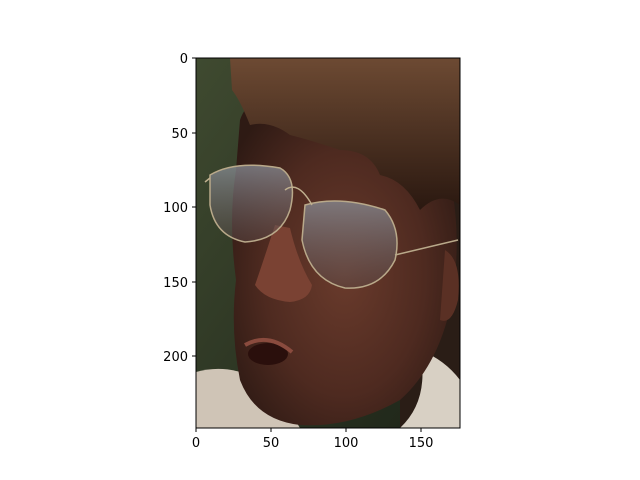 The height and width of the screenshot is (480, 640). Describe the element at coordinates (196, 443) in the screenshot. I see `x-tick-label: 0` at that location.